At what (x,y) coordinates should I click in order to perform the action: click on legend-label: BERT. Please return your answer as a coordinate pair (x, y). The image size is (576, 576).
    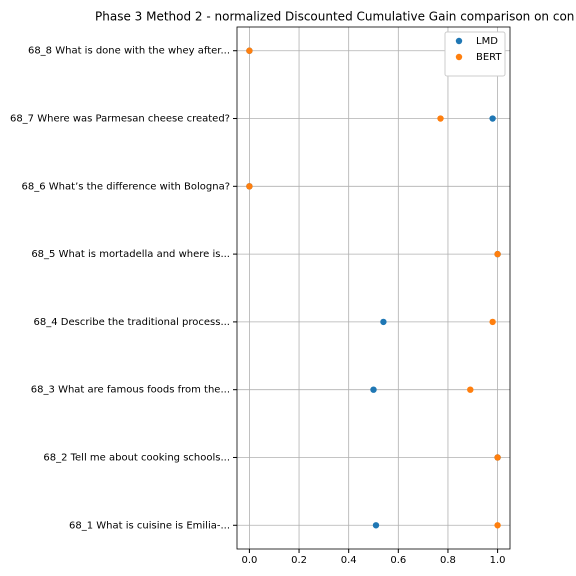
    Looking at the image, I should click on (489, 57).